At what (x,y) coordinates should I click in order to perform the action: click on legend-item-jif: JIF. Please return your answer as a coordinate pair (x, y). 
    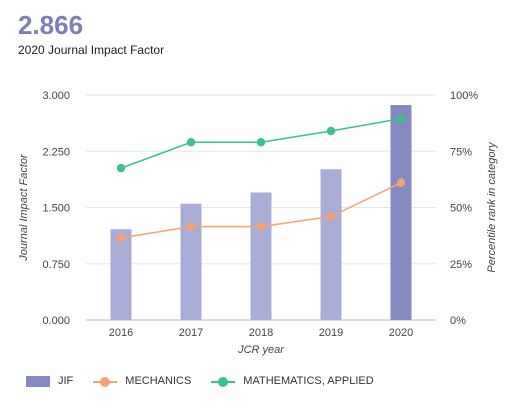
    Looking at the image, I should click on (49, 381).